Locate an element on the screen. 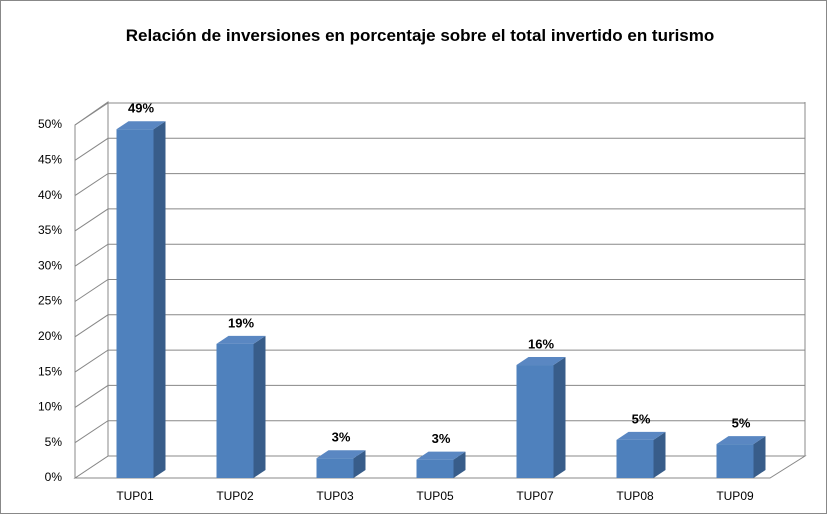  value-label: 16% is located at coordinates (541, 343).